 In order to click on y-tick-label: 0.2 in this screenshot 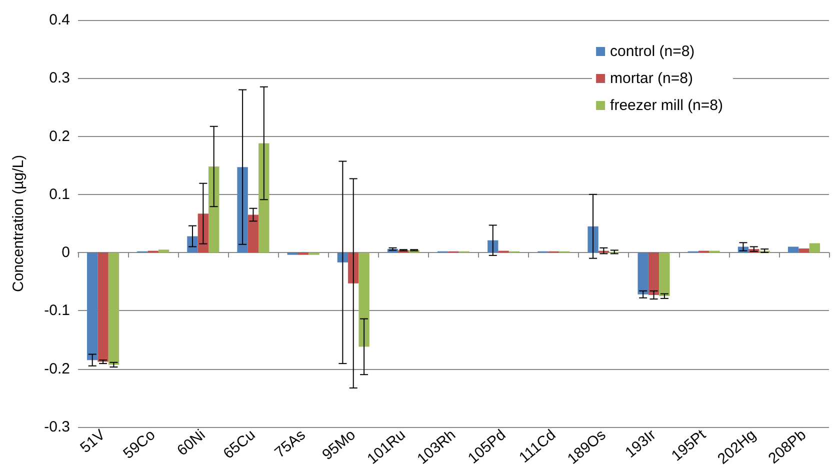, I will do `click(59, 136)`.